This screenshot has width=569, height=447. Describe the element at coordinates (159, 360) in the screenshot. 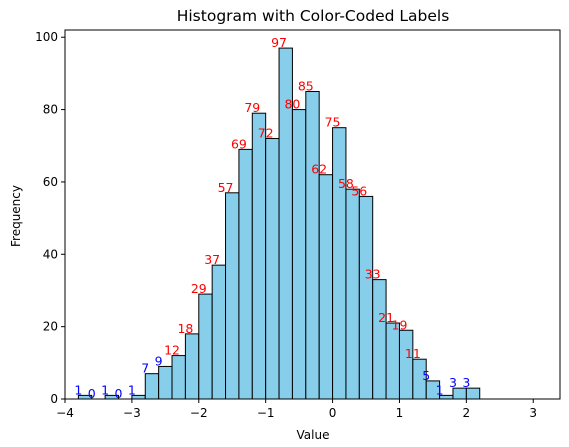

I see `bar-value-label: 9` at that location.